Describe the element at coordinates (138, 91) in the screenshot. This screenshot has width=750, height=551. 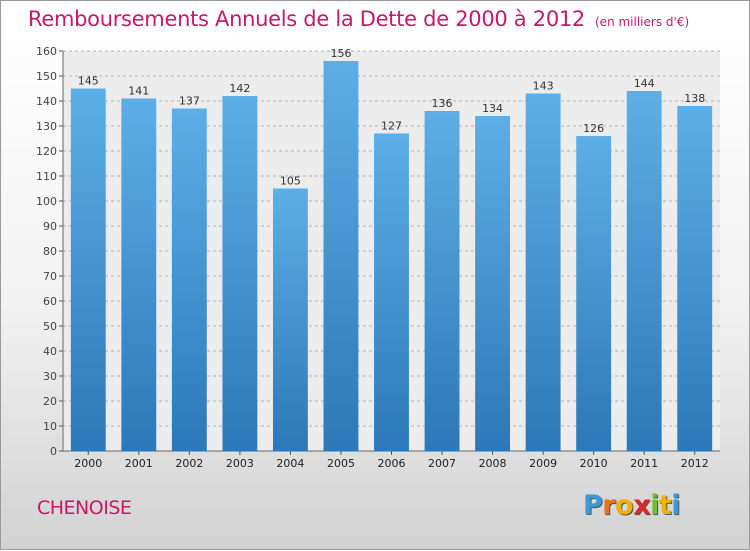
I see `data-label: 141` at that location.